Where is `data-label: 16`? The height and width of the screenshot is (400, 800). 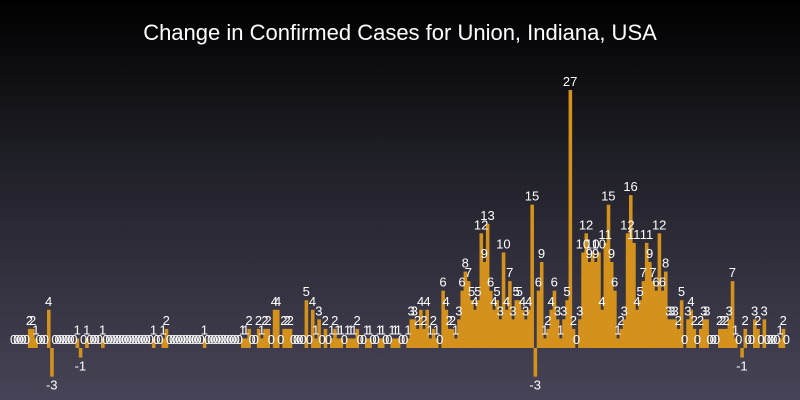
data-label: 16 is located at coordinates (630, 186).